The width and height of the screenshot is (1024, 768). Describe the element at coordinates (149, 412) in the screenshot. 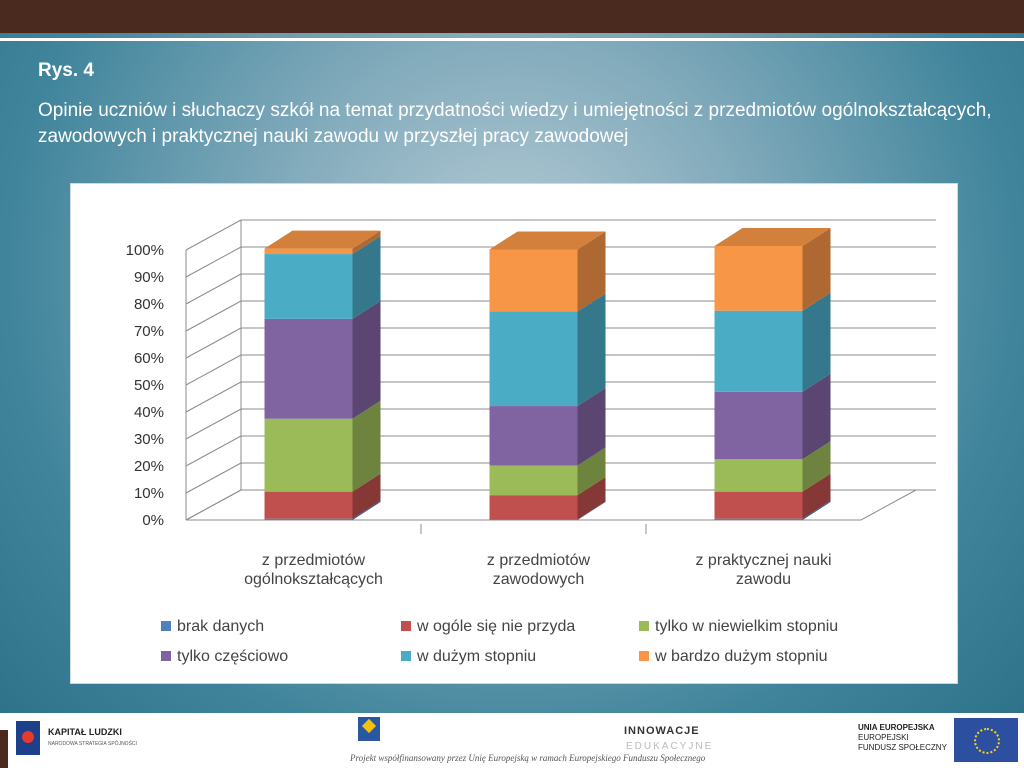

I see `y-tick-label: 40%` at that location.